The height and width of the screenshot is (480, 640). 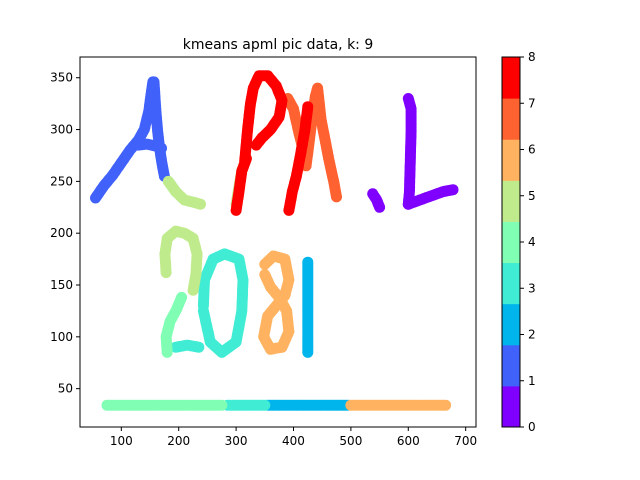 I want to click on x-tick-label: 300, so click(x=236, y=441).